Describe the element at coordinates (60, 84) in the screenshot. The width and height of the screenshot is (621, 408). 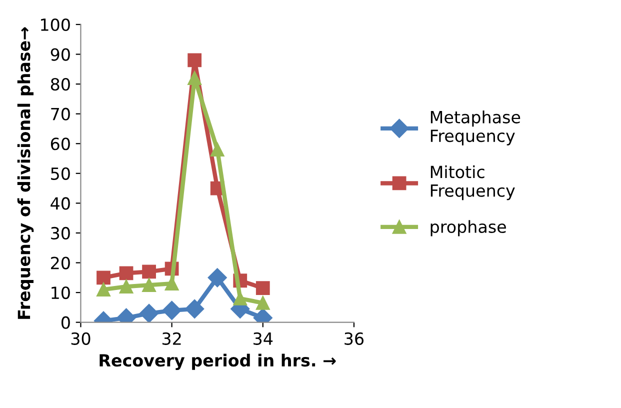
I see `y-tick-label: 80` at that location.